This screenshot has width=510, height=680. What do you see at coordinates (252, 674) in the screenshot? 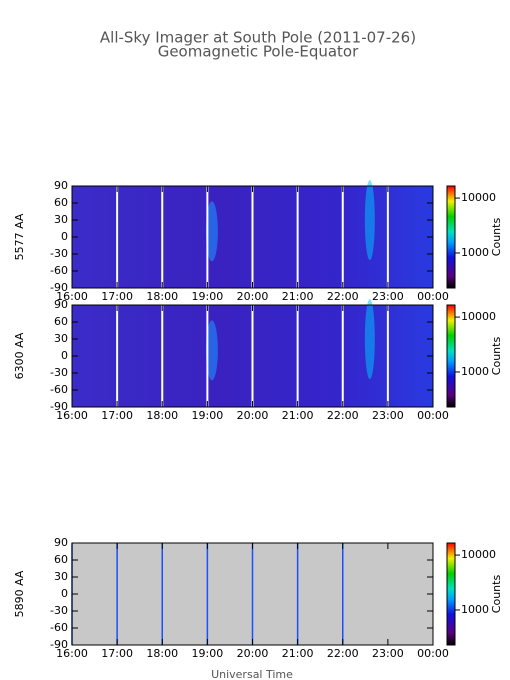
I see `x-axis-label: Universal Time` at bounding box center [252, 674].